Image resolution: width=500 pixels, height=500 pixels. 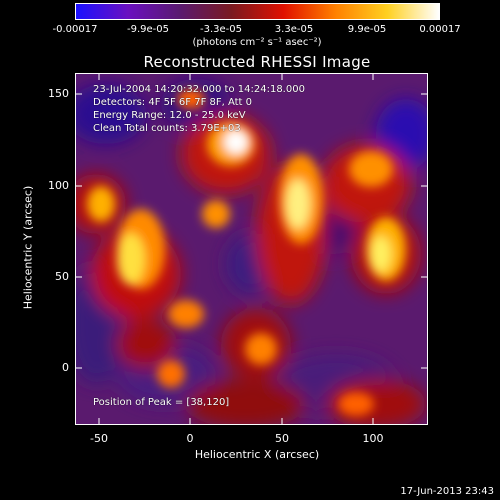 What do you see at coordinates (367, 29) in the screenshot?
I see `colorbar-tick: 9.9e-05` at bounding box center [367, 29].